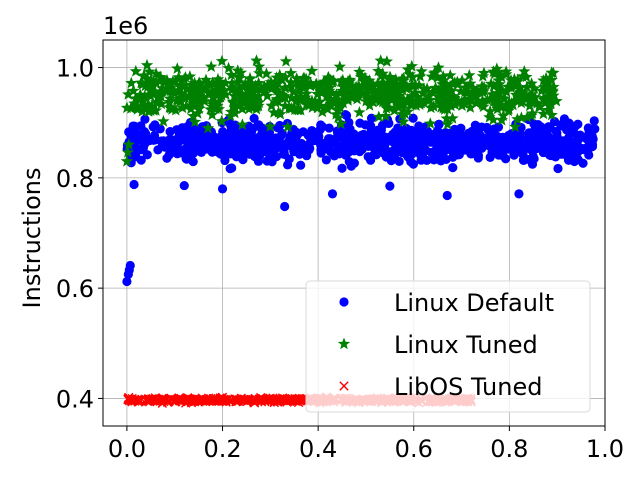  What do you see at coordinates (414, 449) in the screenshot?
I see `x-tick-label: 0.6` at bounding box center [414, 449].